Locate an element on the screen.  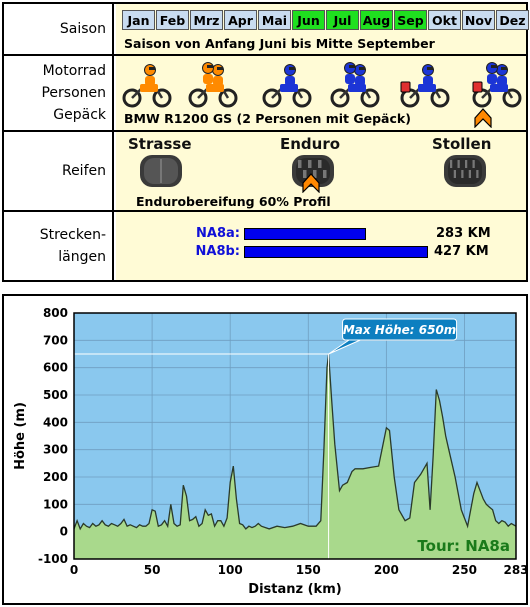
month-okt: Okt is located at coordinates (444, 20).